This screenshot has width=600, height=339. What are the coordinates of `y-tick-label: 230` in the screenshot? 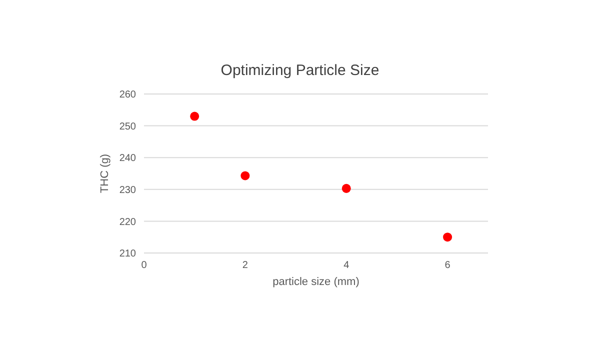 It's located at (127, 190).